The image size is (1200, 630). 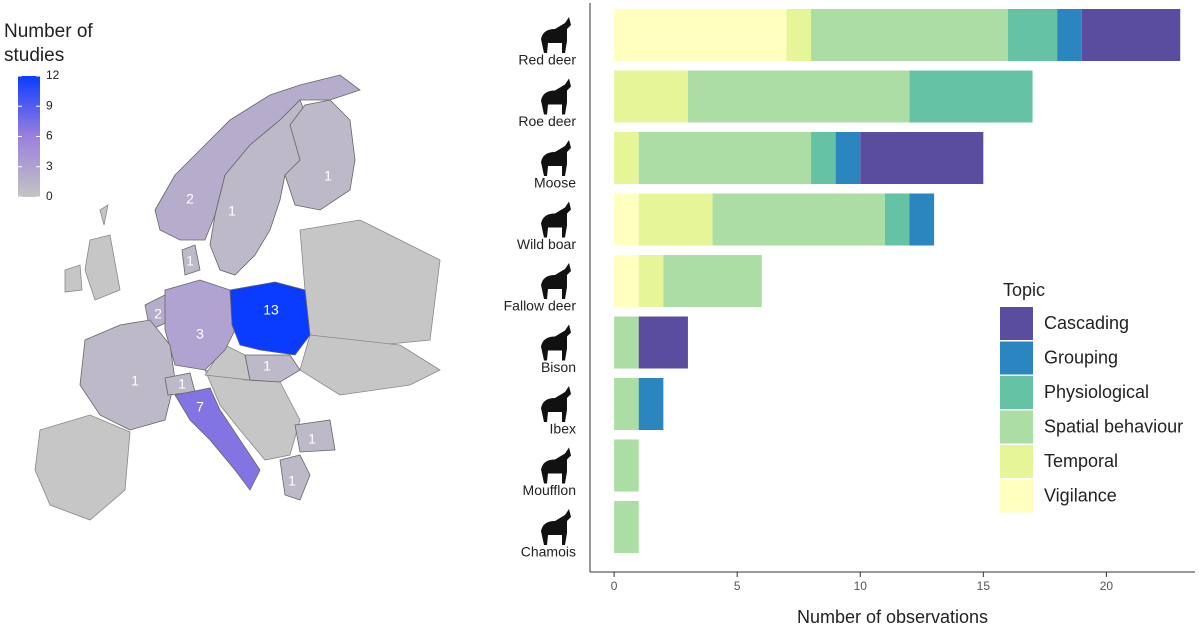 What do you see at coordinates (558, 367) in the screenshot?
I see `category-label: Bison` at bounding box center [558, 367].